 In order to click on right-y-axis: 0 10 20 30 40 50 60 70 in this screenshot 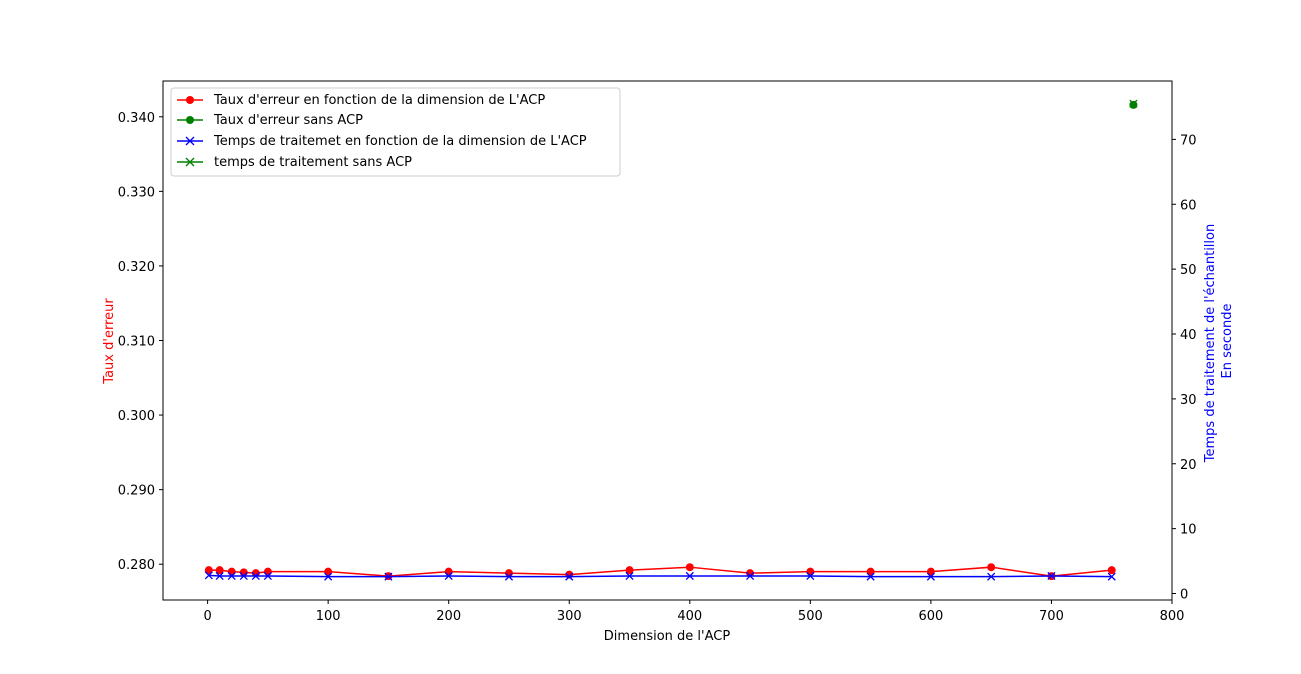, I will do `click(1184, 368)`.